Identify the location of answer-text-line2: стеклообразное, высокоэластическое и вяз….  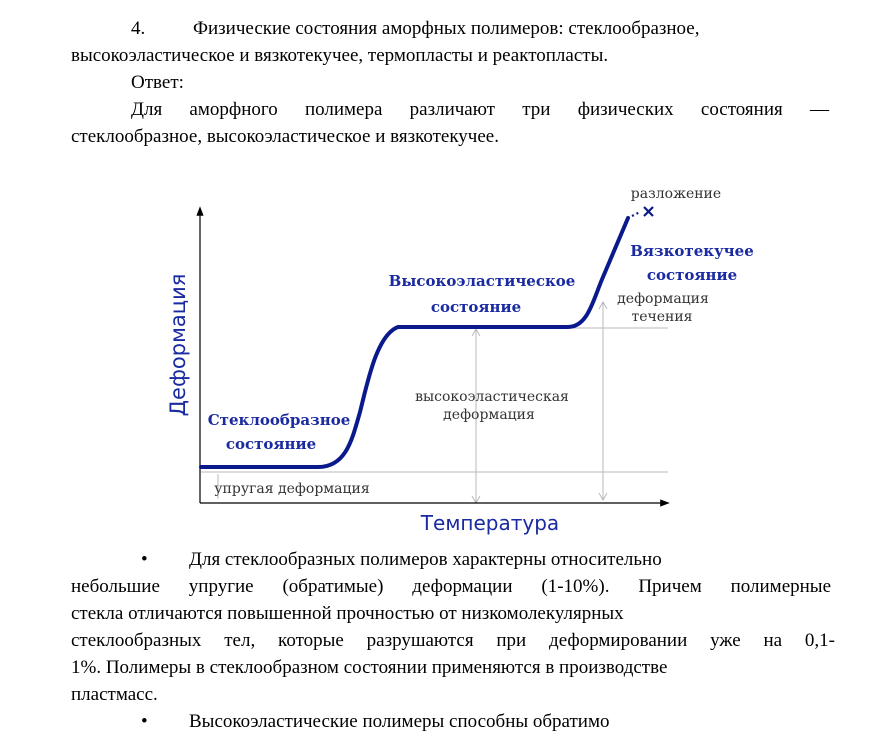
(285, 136).